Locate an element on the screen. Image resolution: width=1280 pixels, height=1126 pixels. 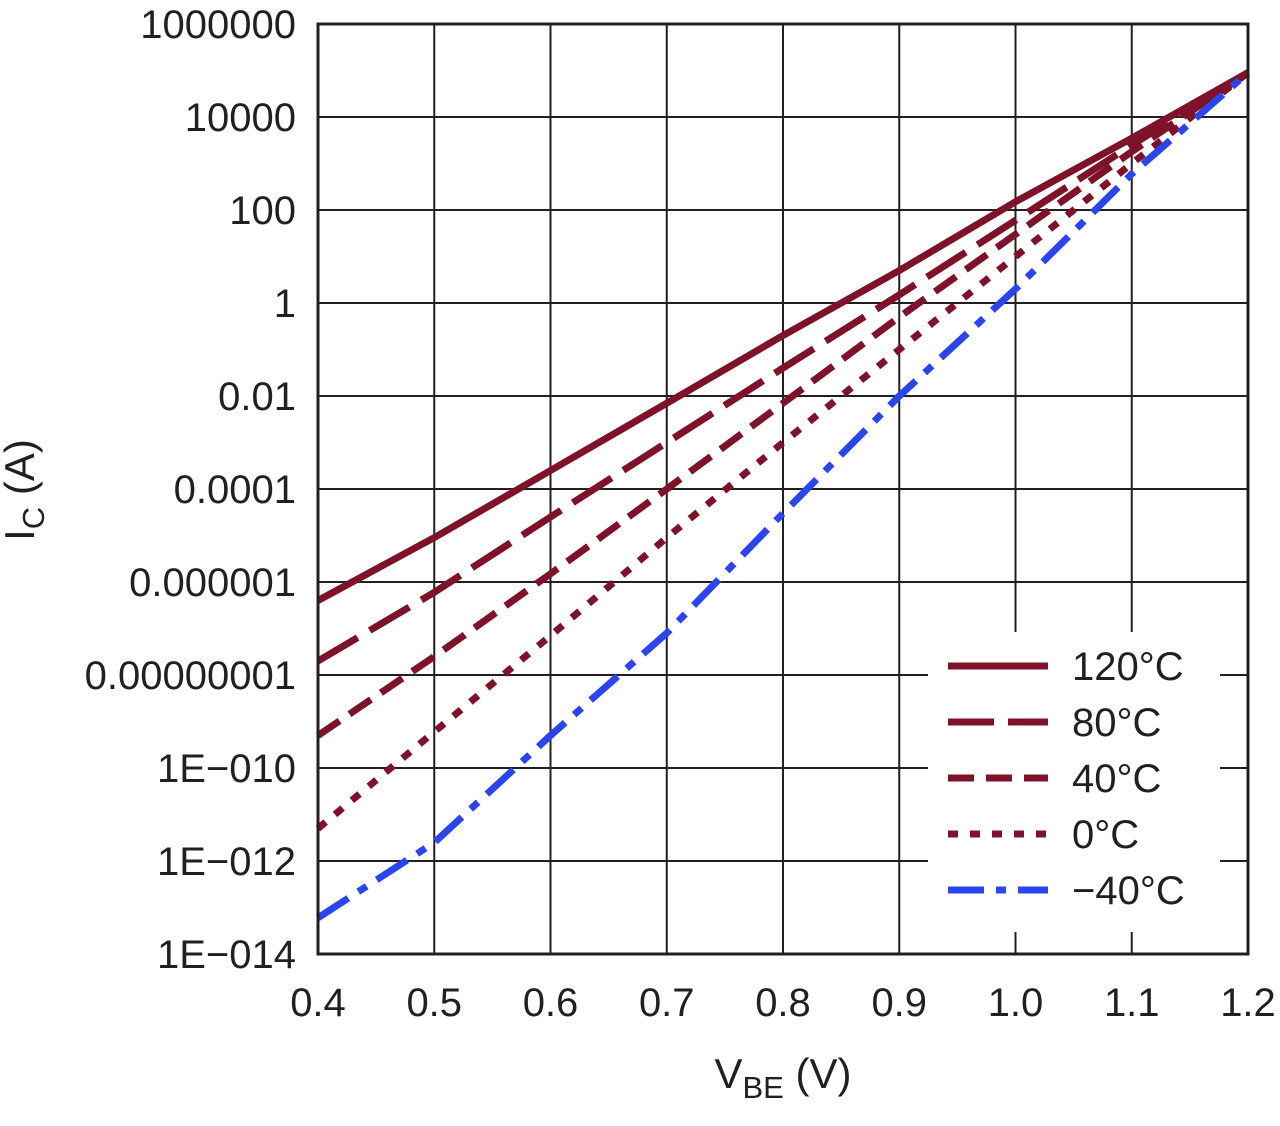
x-tick-label: 0.6 is located at coordinates (551, 1003).